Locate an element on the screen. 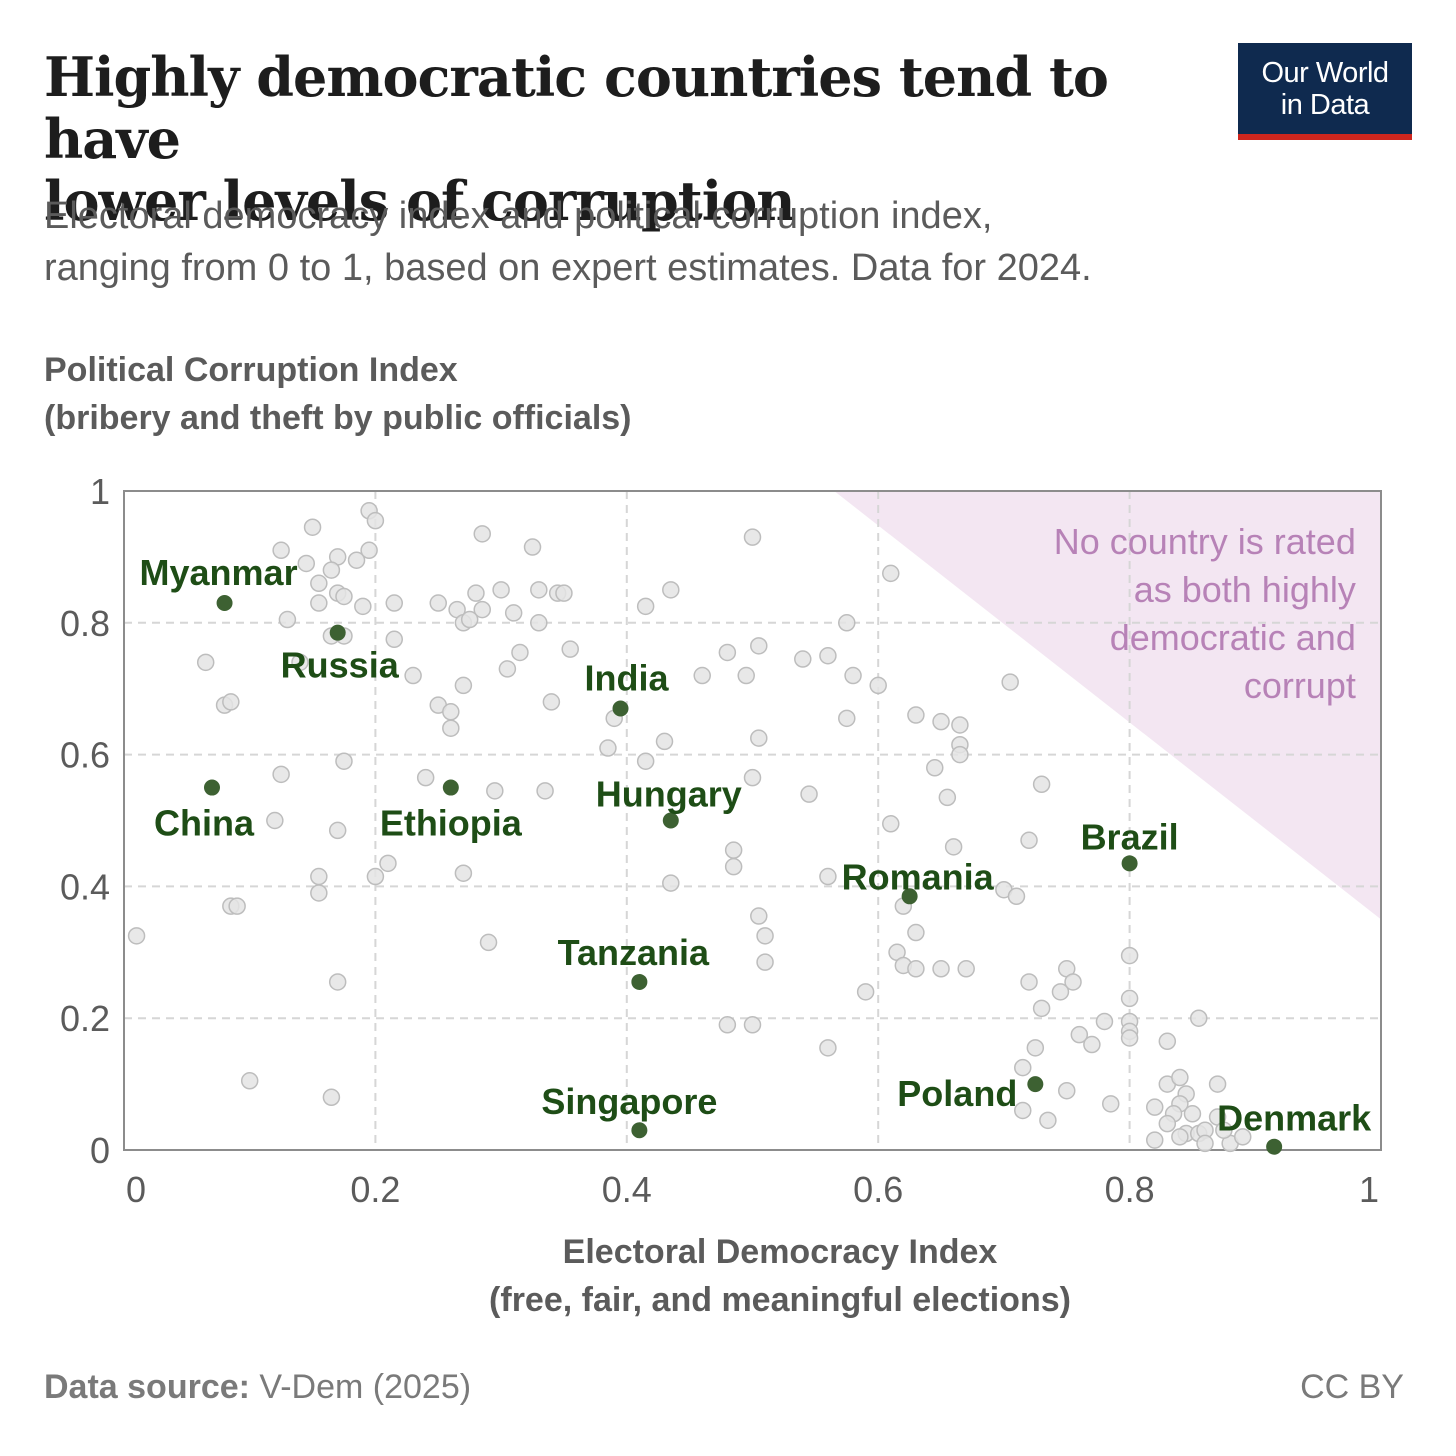 Image resolution: width=1456 pixels, height=1456 pixels. x-tick-label: 0 is located at coordinates (136, 1189).